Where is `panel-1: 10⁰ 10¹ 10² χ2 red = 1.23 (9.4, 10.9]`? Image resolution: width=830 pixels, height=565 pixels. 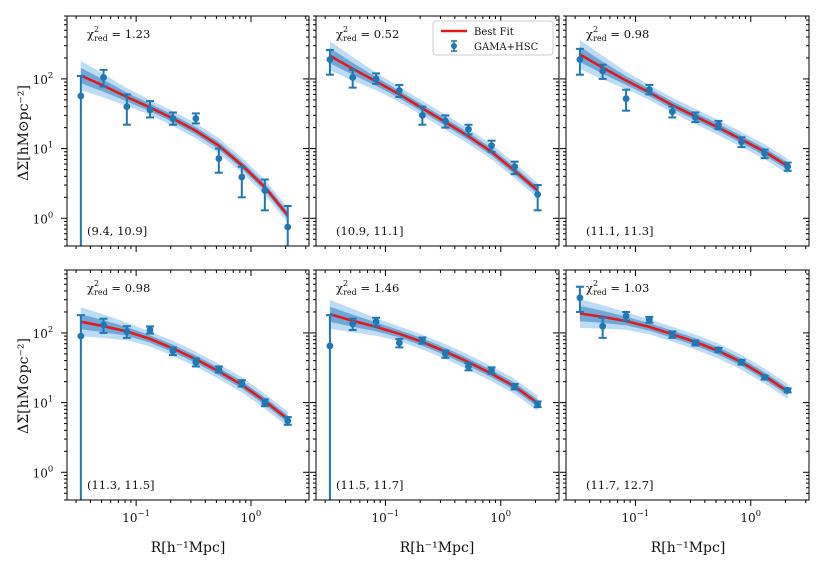
panel-1: 10⁰ 10¹ 10² χ2 red = 1.23 (9.4, 10.9] is located at coordinates (171, 133).